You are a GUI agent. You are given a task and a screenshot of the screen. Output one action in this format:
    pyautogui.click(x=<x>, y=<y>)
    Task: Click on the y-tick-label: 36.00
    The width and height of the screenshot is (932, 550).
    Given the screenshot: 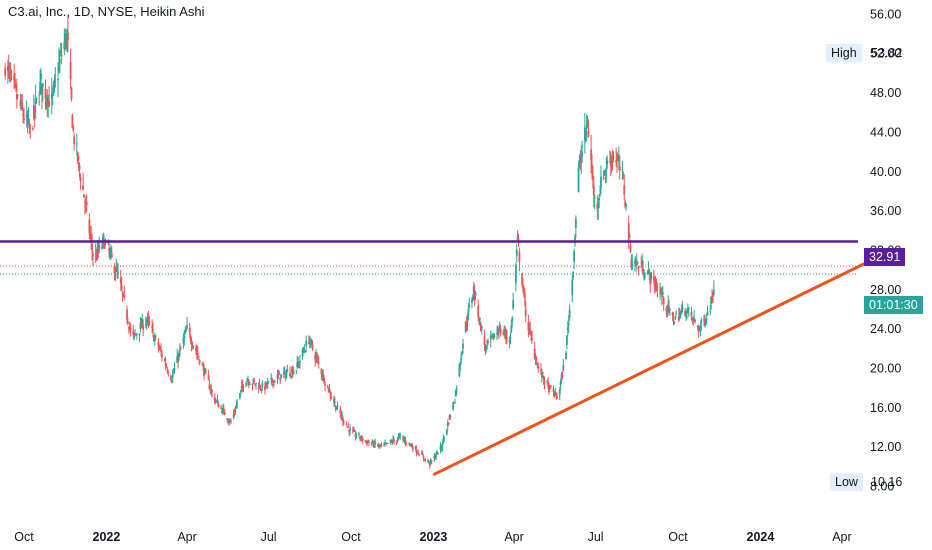 What is the action you would take?
    pyautogui.click(x=885, y=211)
    